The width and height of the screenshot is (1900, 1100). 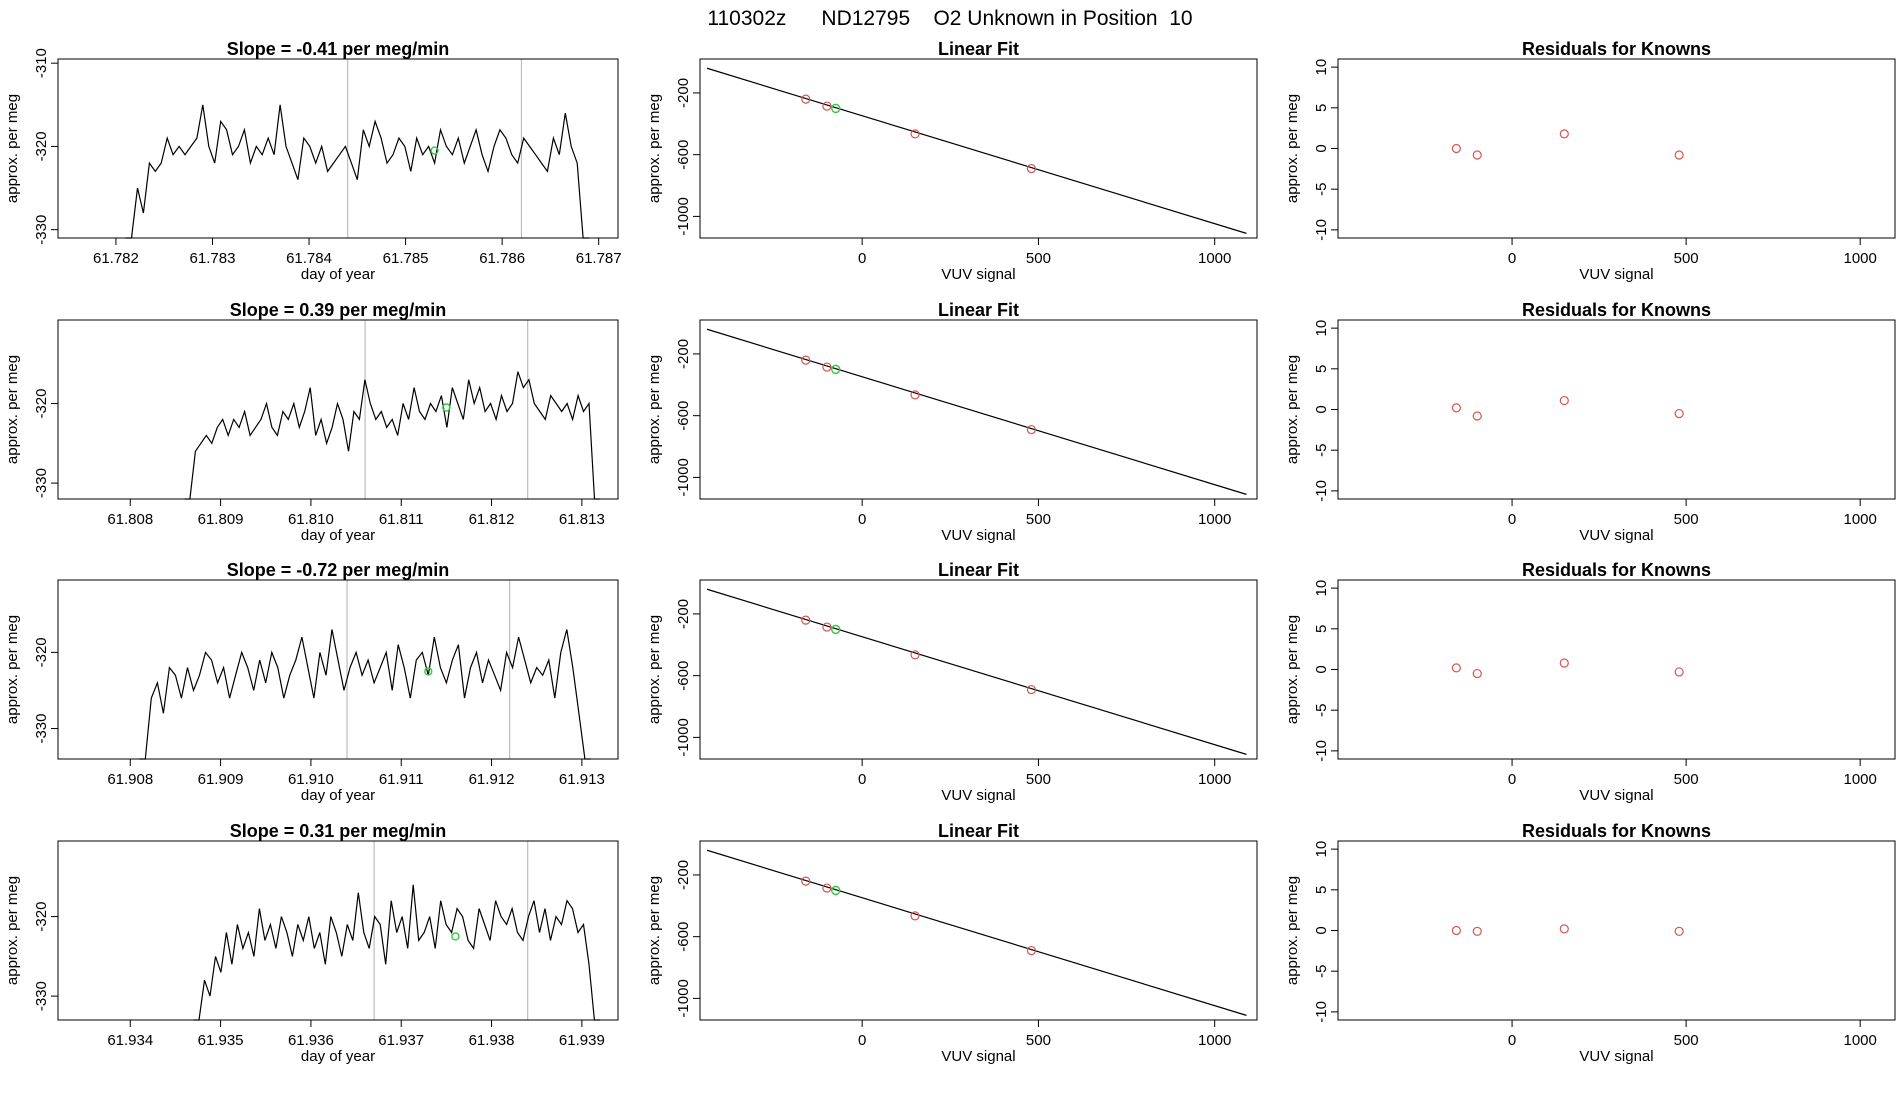 What do you see at coordinates (582, 1040) in the screenshot?
I see `x-tick-label: 61.939` at bounding box center [582, 1040].